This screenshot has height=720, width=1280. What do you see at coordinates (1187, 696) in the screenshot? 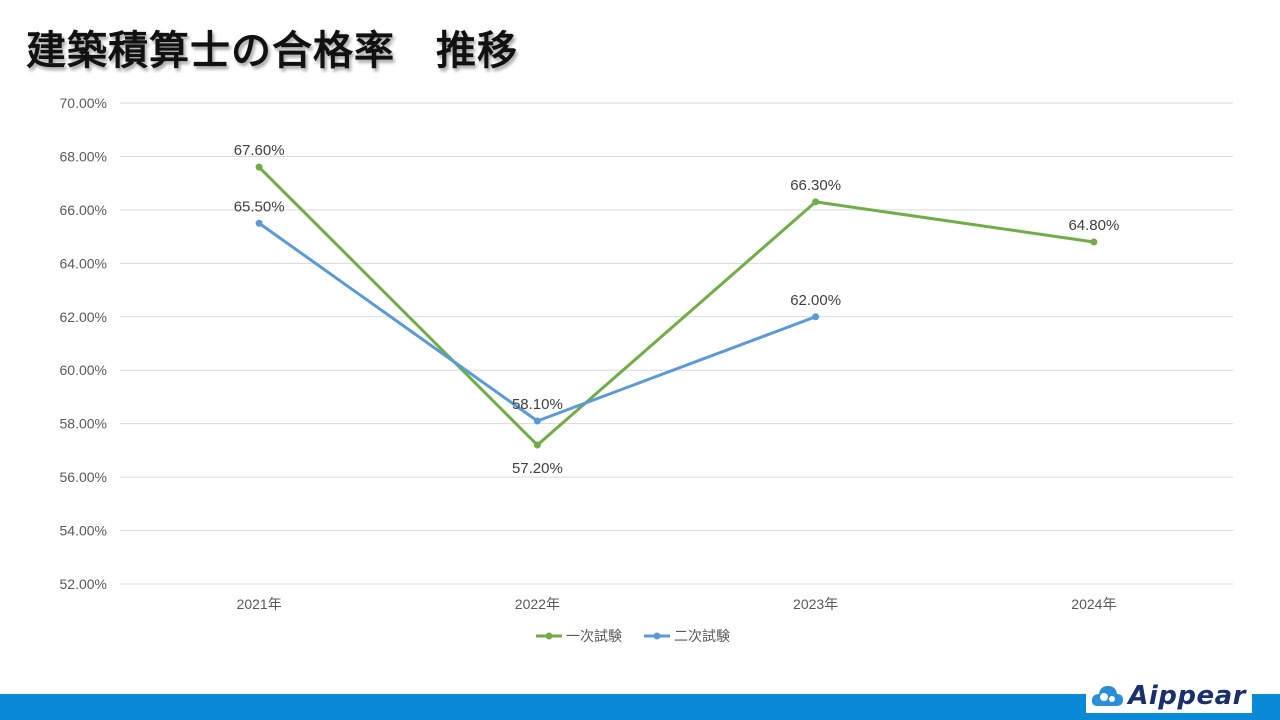
I see `brand-name: Aippear` at bounding box center [1187, 696].